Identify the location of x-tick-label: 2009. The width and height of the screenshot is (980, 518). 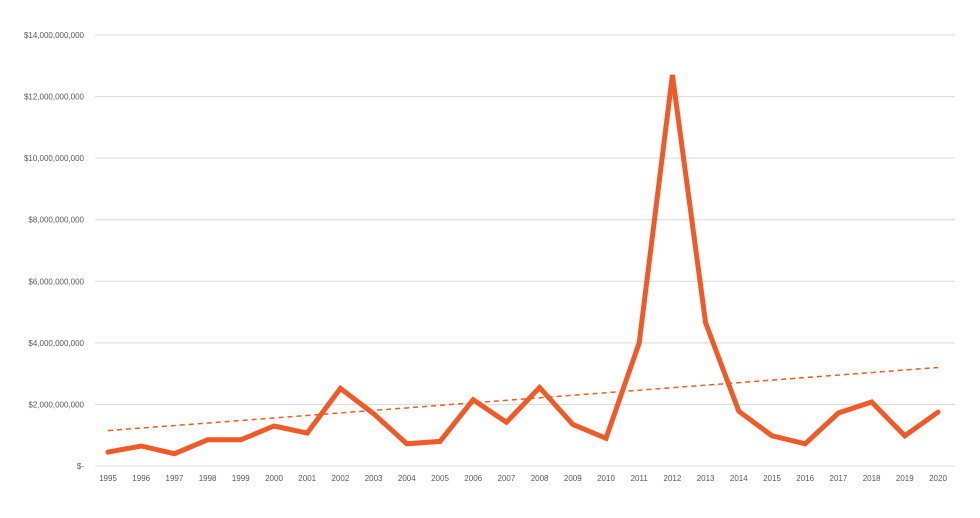
(573, 478).